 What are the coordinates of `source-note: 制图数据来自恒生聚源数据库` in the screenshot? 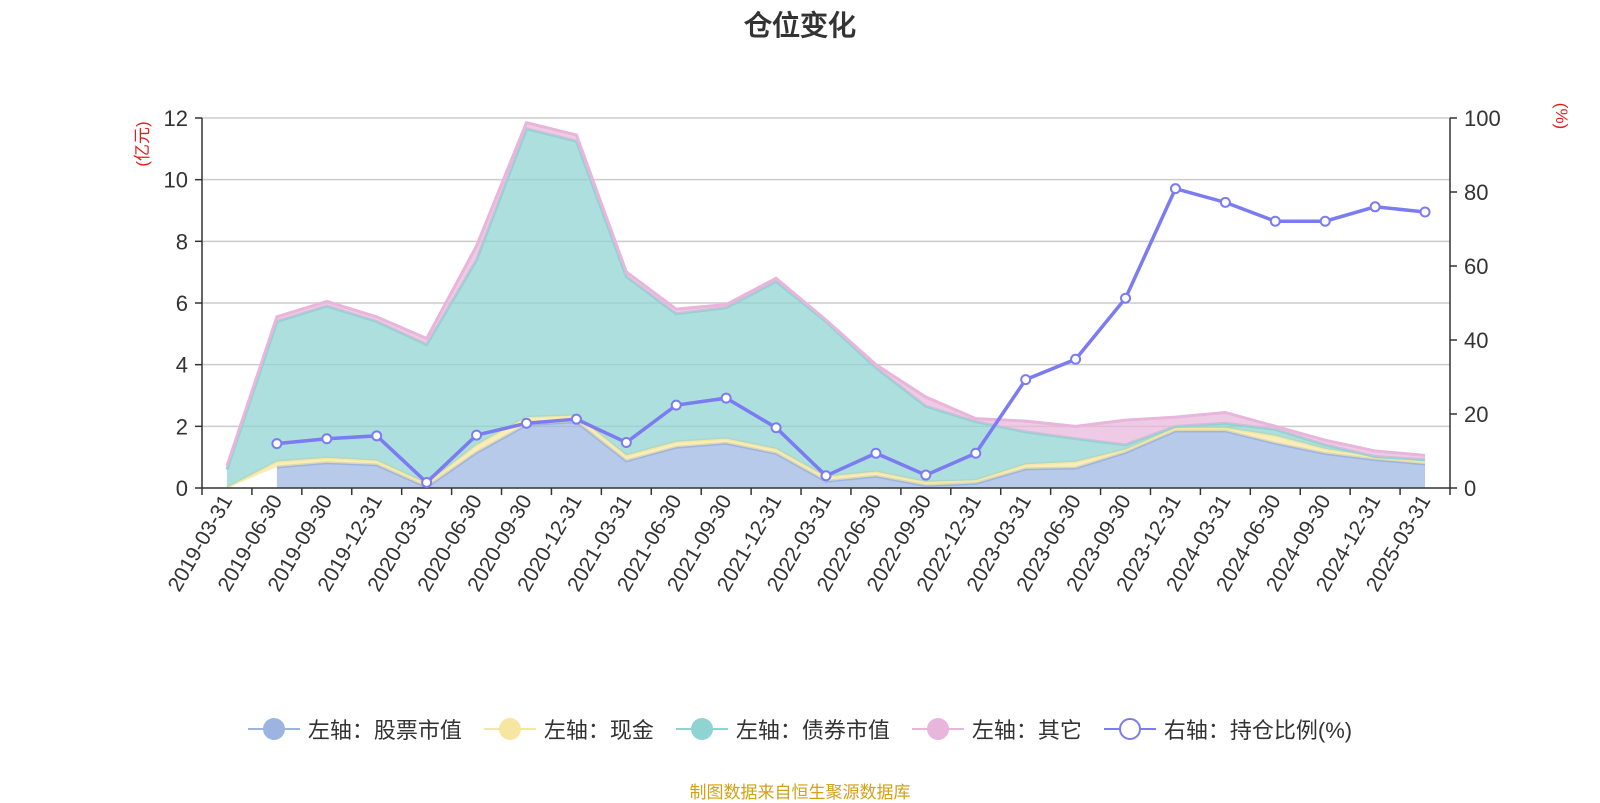 It's located at (800, 792).